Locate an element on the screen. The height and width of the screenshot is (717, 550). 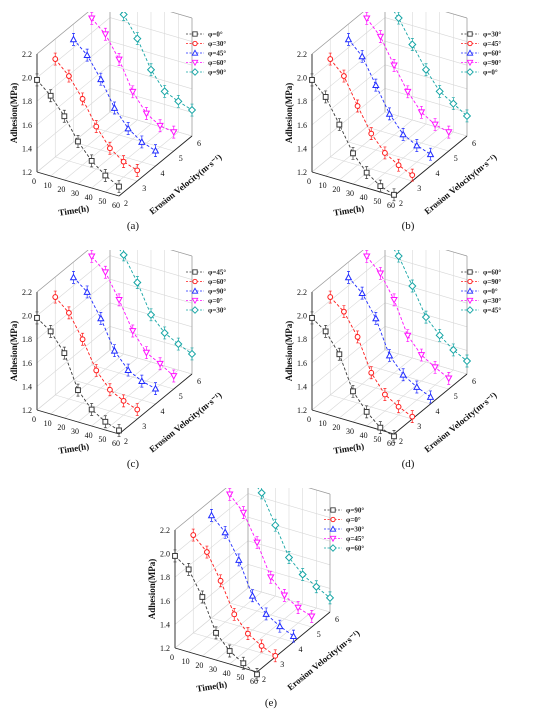
legend-label: φ=0° is located at coordinates (490, 292).